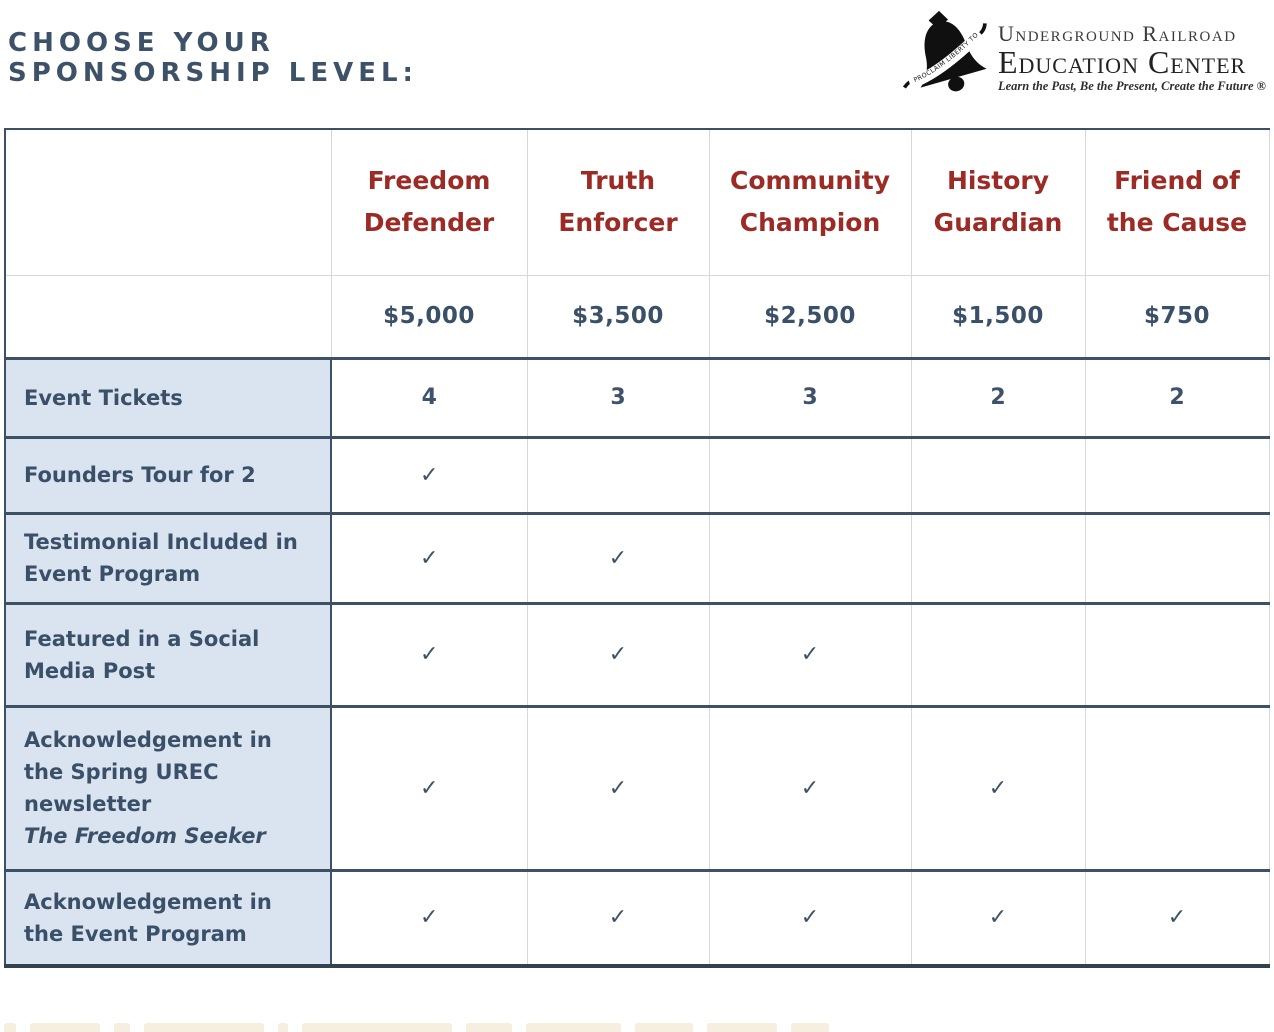 This screenshot has height=1032, width=1274. I want to click on tier-name-text: History, so click(998, 181).